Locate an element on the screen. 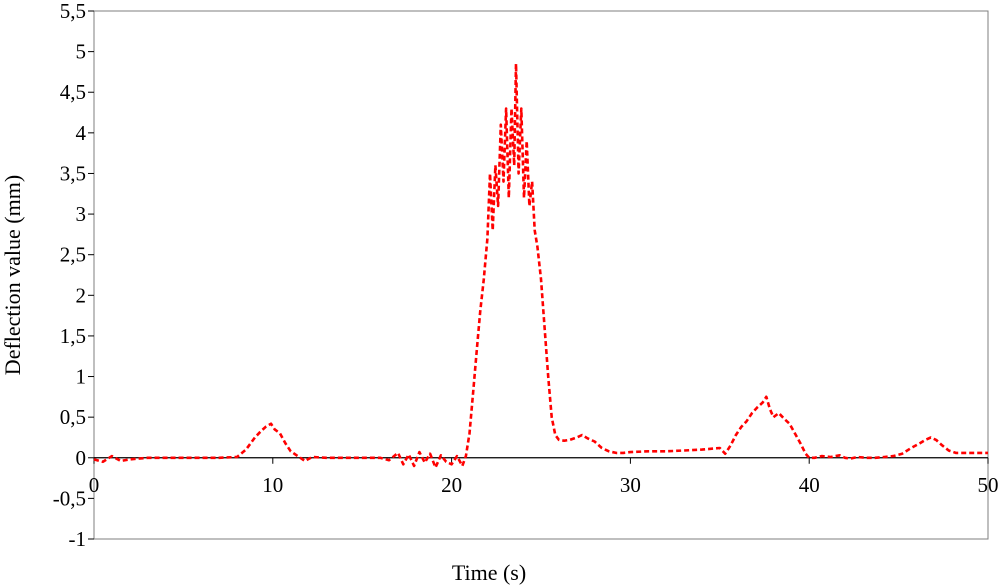 The image size is (1005, 586). y-tick-label: 3,5 is located at coordinates (73, 173).